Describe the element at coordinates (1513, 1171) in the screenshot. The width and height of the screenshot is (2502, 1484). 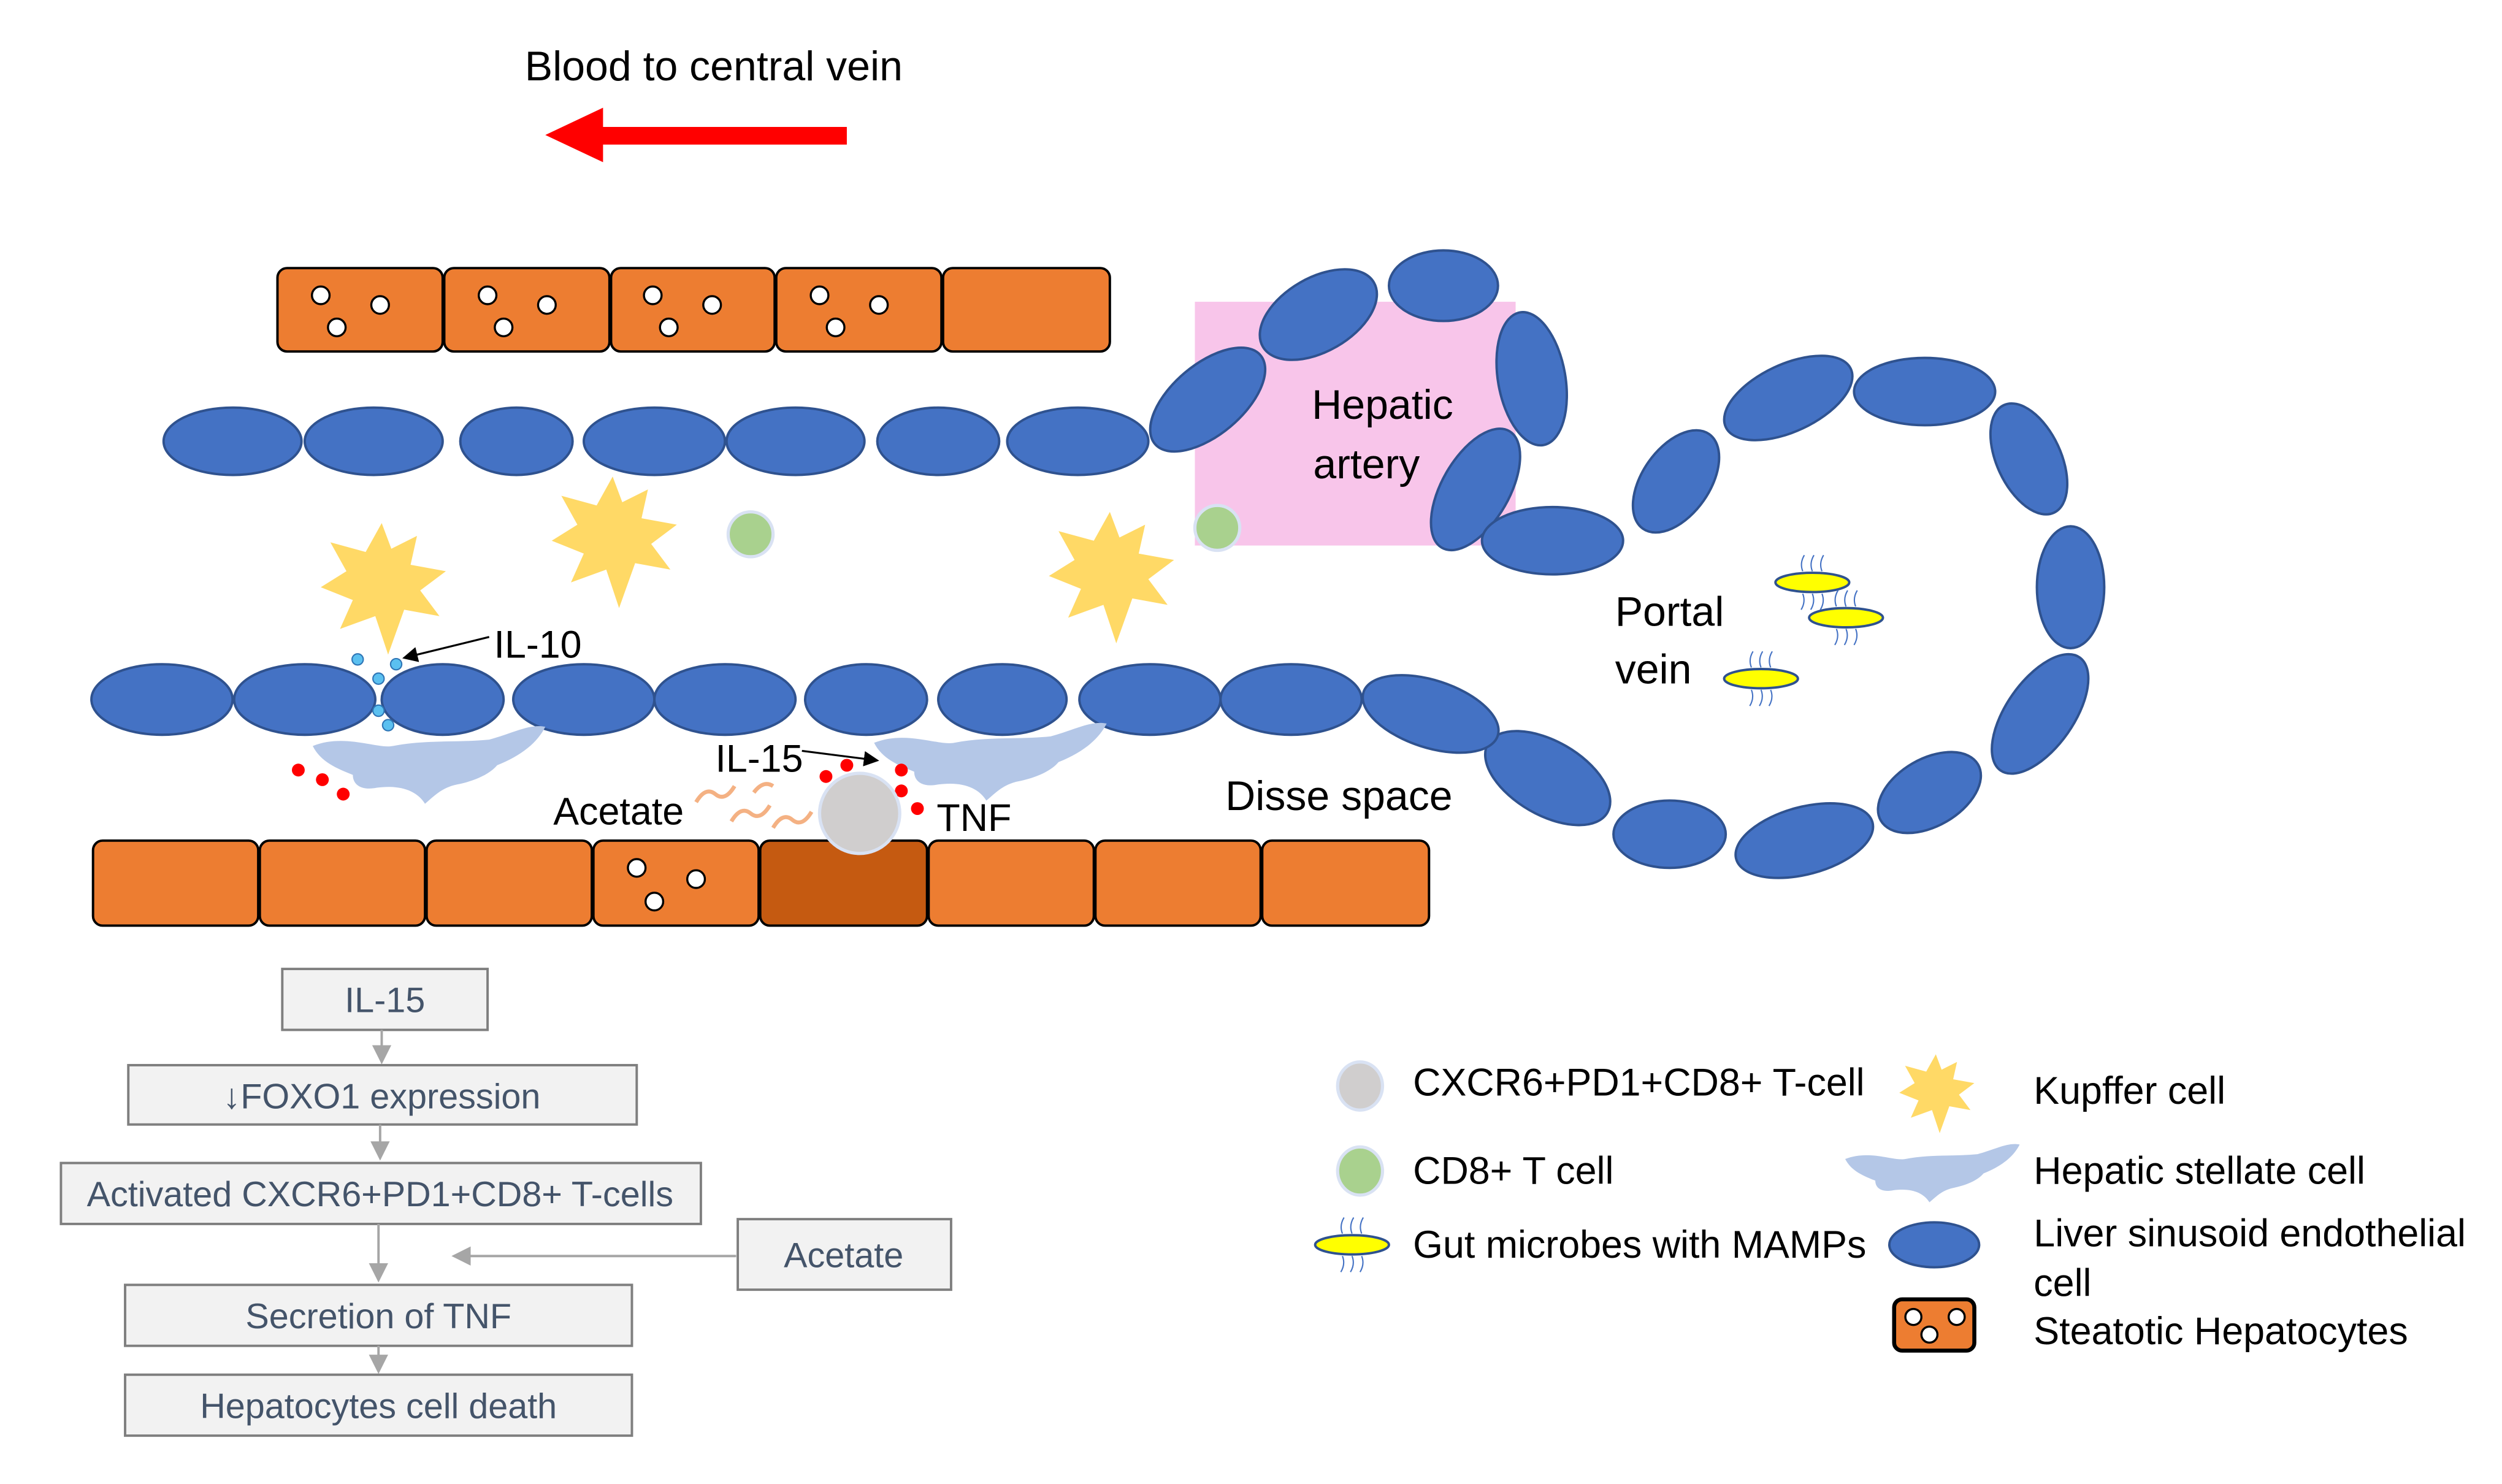
I see `legend-label: CD8+ T cell` at that location.